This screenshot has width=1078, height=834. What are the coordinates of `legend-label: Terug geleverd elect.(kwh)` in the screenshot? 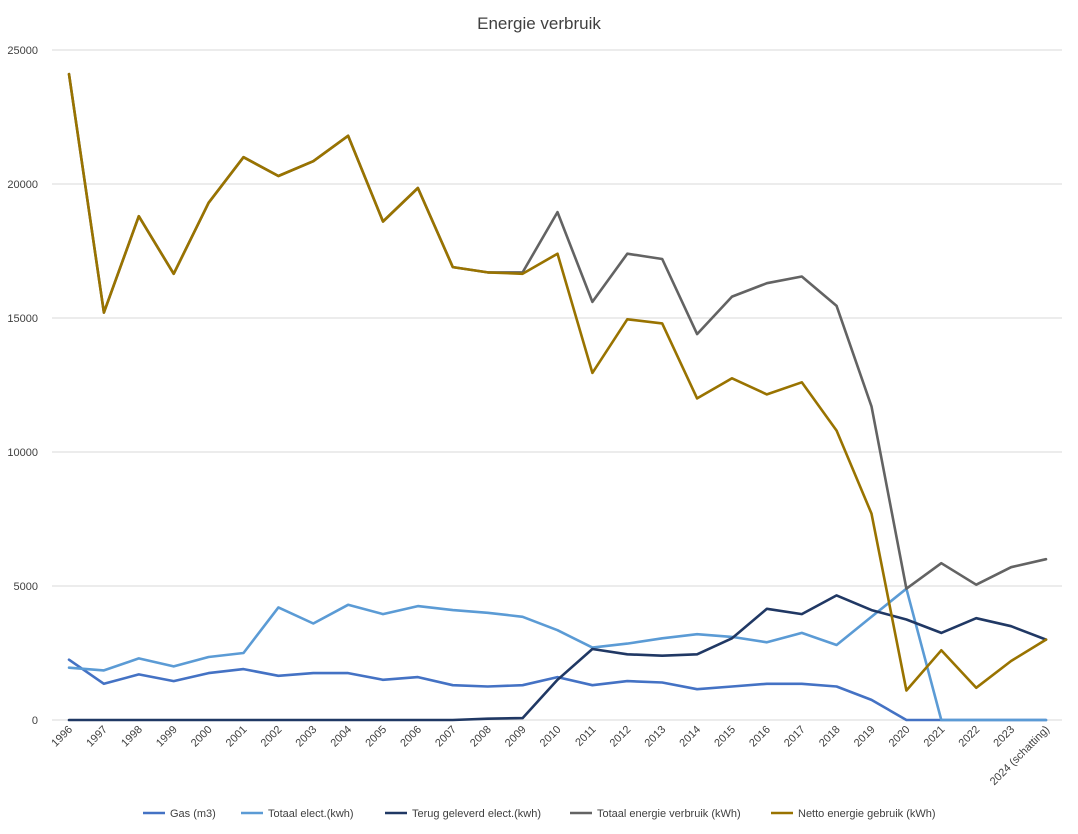 It's located at (476, 814).